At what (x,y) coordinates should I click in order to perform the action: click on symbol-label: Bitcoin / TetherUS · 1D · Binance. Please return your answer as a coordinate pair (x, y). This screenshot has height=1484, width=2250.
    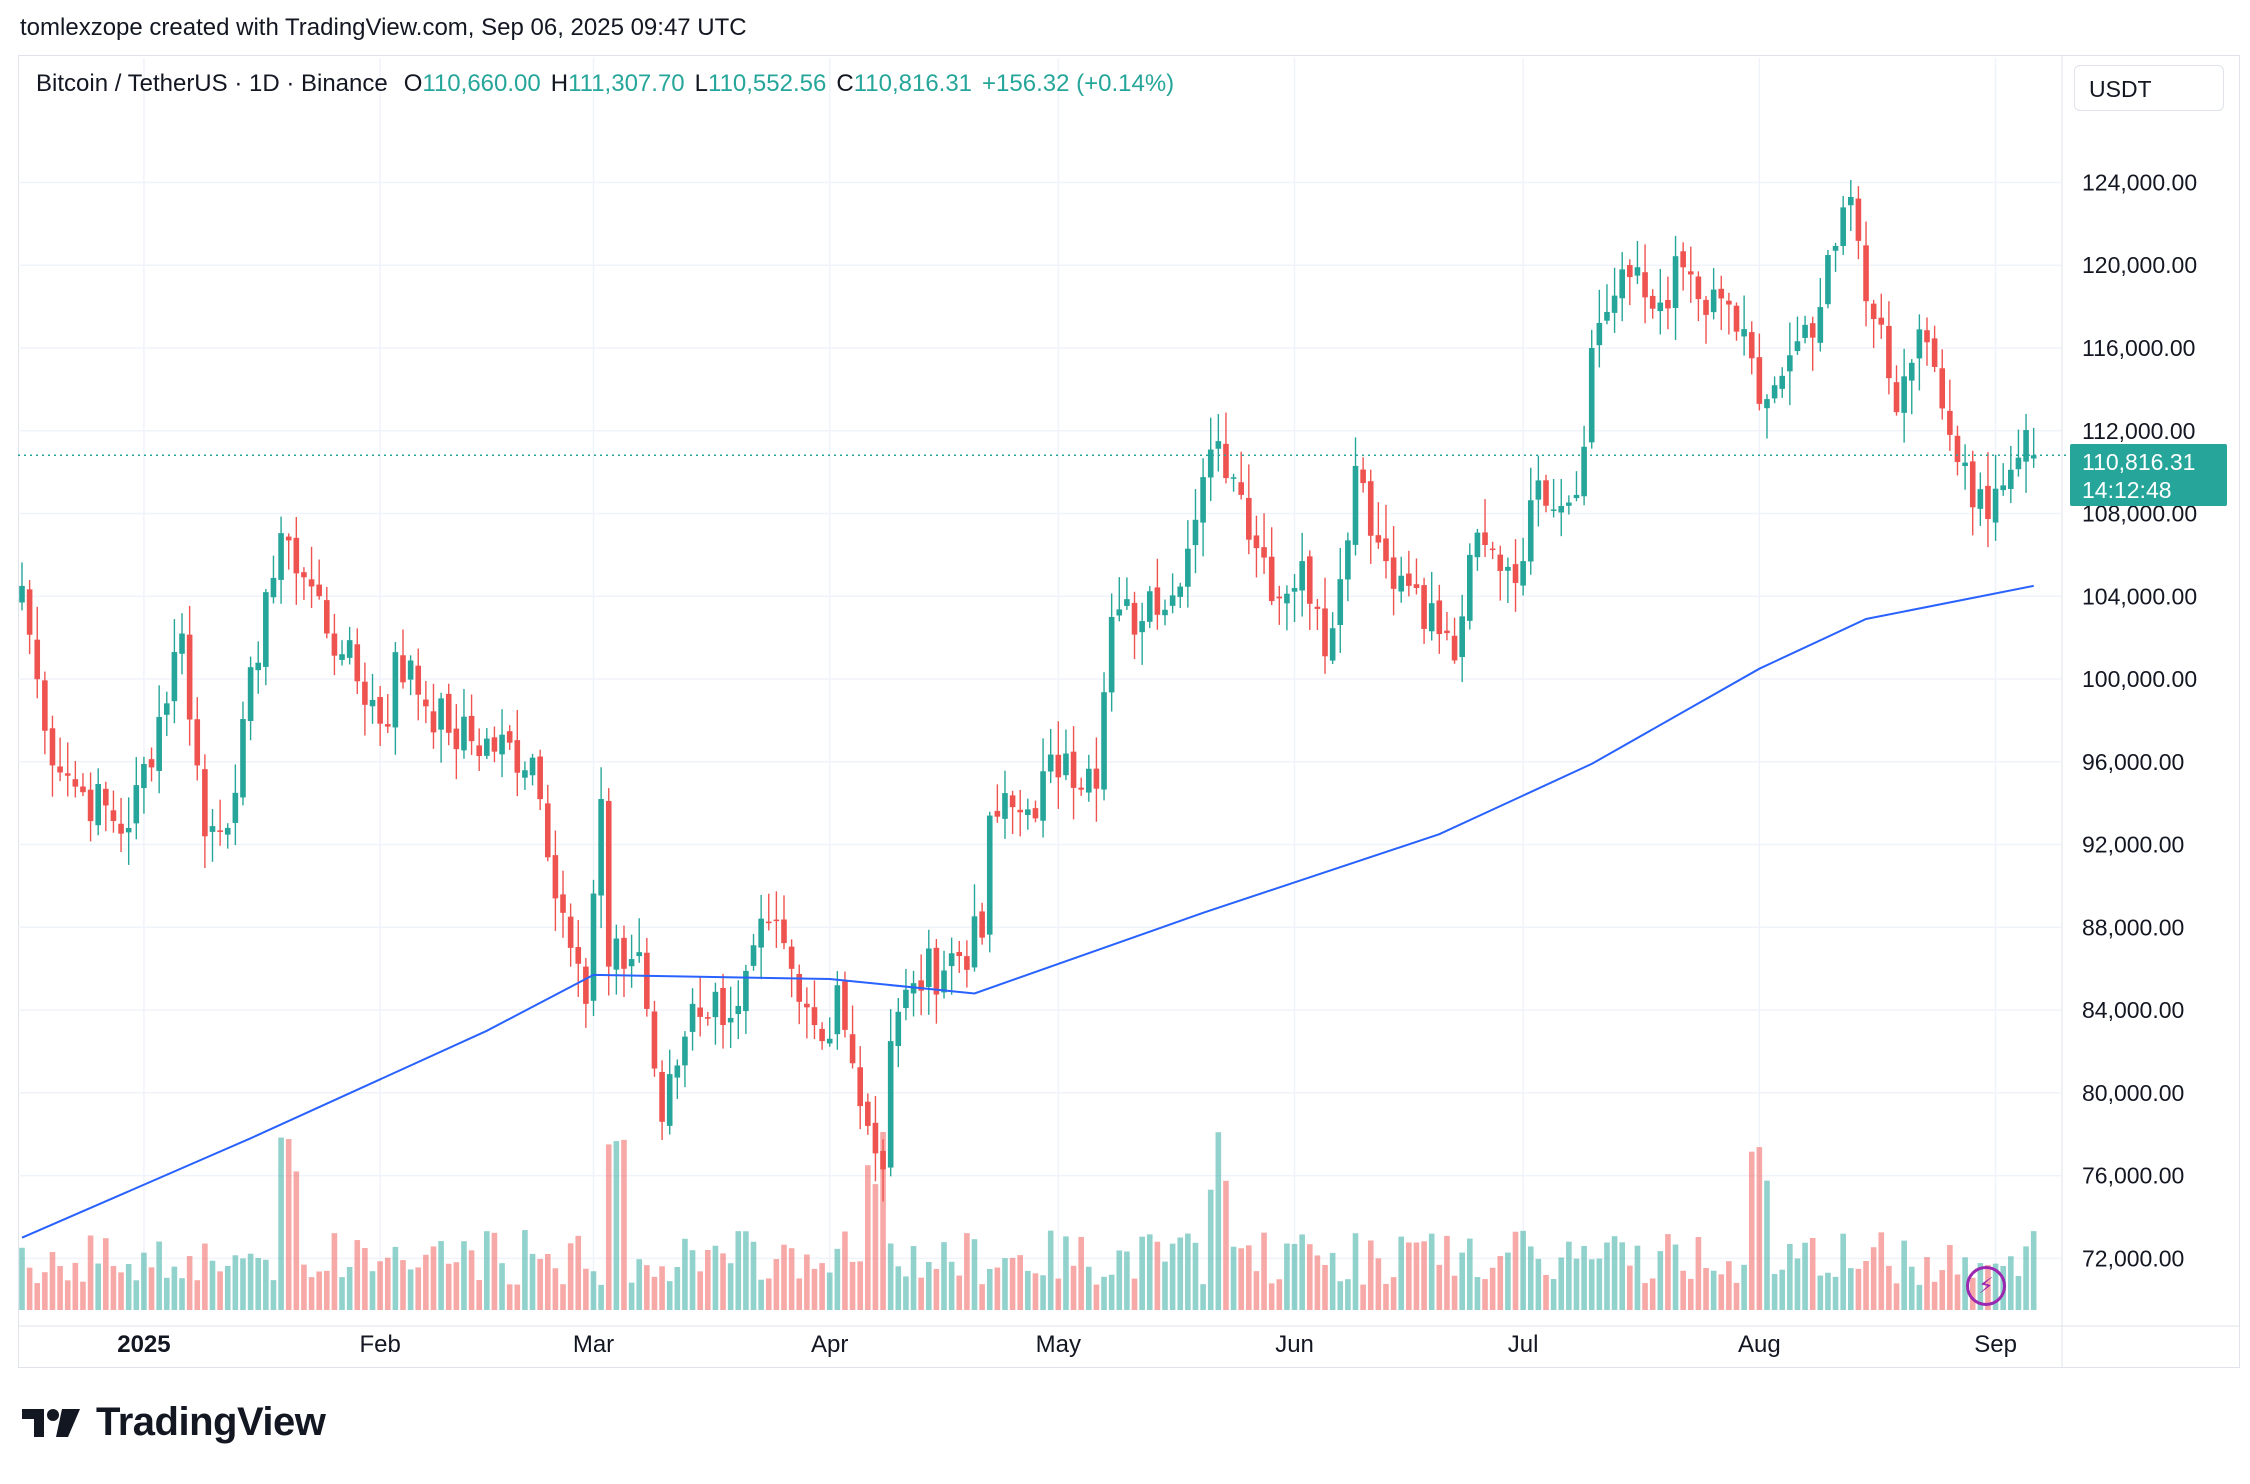
    Looking at the image, I should click on (212, 83).